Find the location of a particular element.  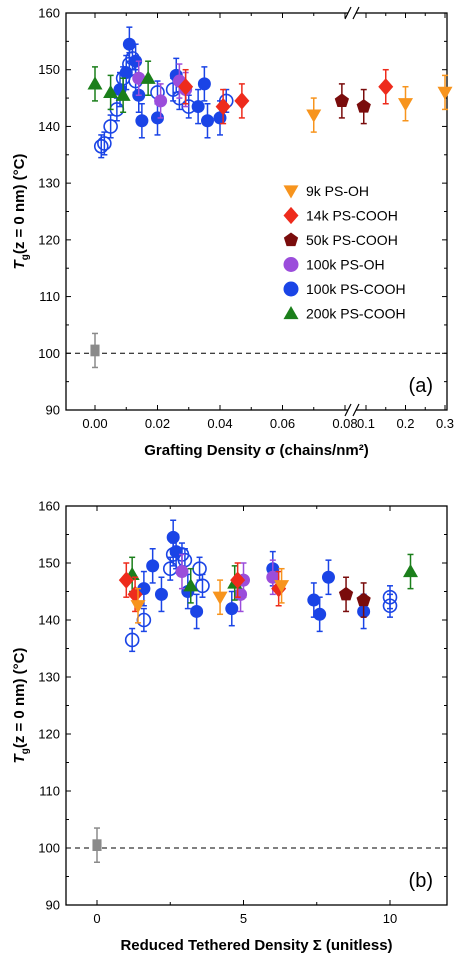

series-200k-ps-cooh is located at coordinates (121, 86).